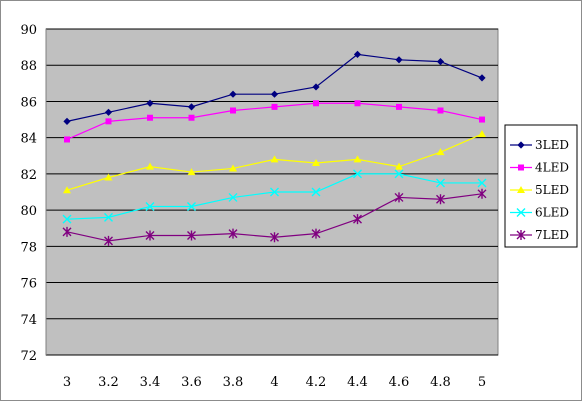  What do you see at coordinates (28, 175) in the screenshot?
I see `y-tick-label-82: 82` at bounding box center [28, 175].